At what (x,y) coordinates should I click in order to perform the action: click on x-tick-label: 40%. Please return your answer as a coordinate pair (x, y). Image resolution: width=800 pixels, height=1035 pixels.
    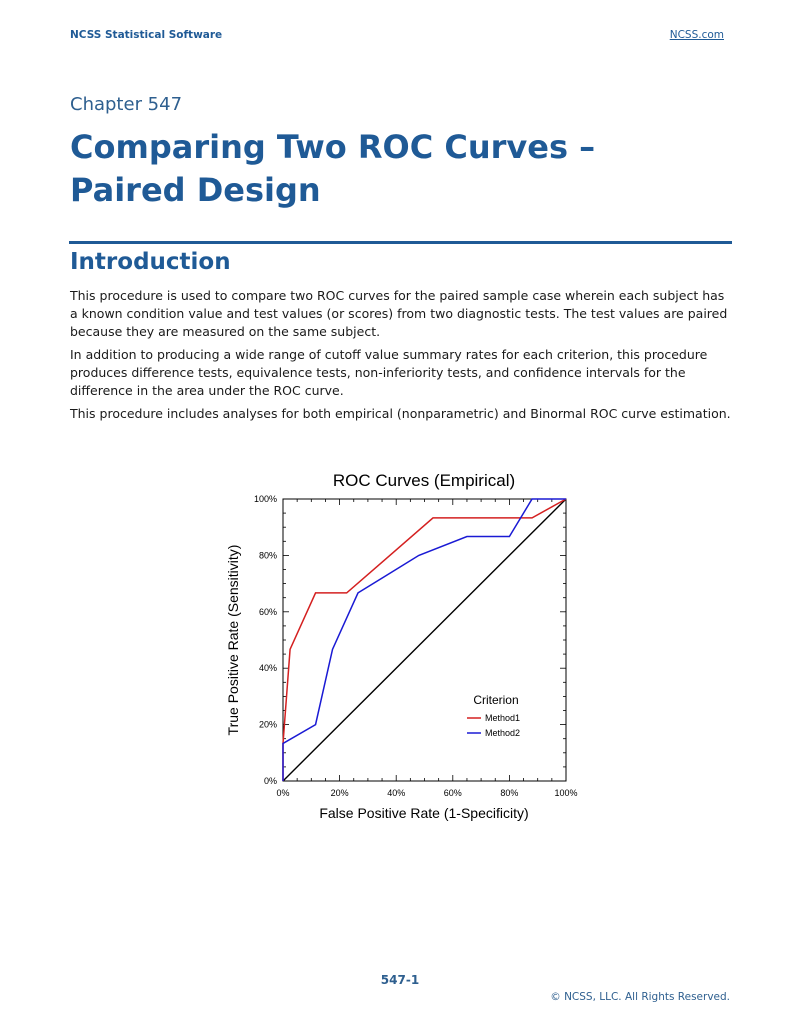
    Looking at the image, I should click on (396, 793).